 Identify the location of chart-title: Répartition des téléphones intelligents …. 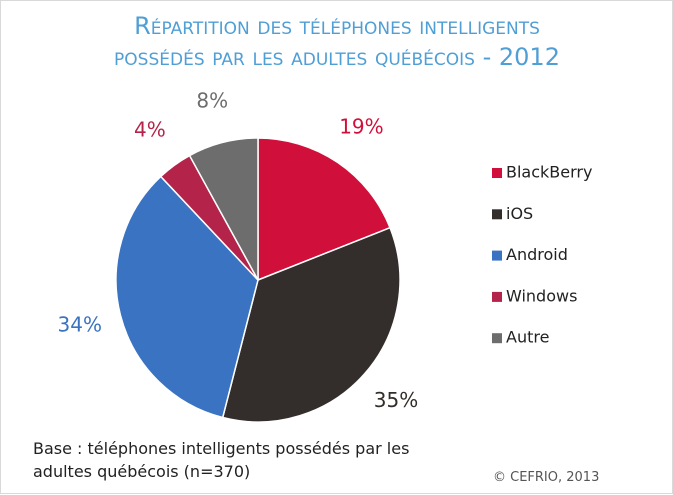
(337, 41).